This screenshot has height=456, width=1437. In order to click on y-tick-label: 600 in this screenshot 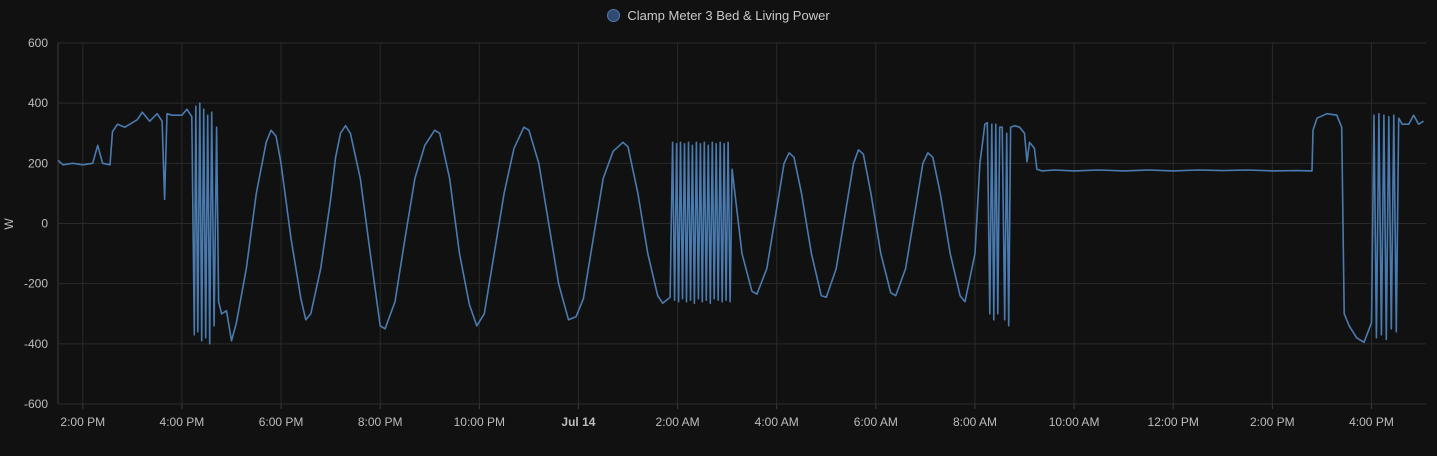, I will do `click(38, 43)`.